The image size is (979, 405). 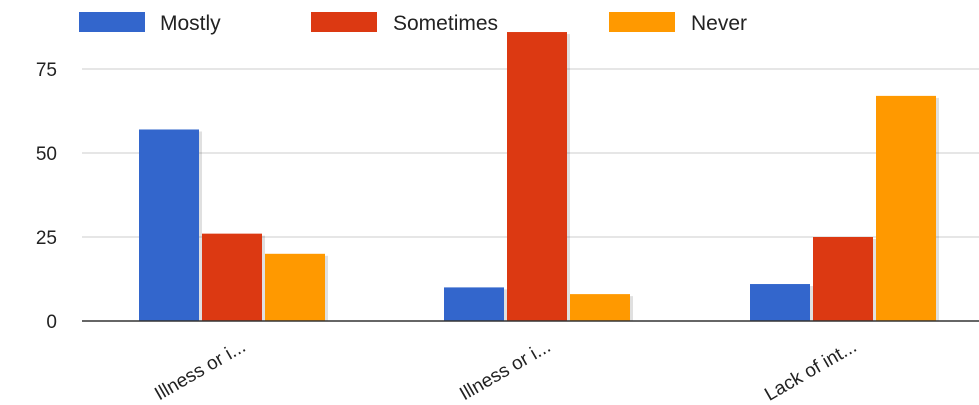 What do you see at coordinates (719, 23) in the screenshot?
I see `legend-label-never: Never` at bounding box center [719, 23].